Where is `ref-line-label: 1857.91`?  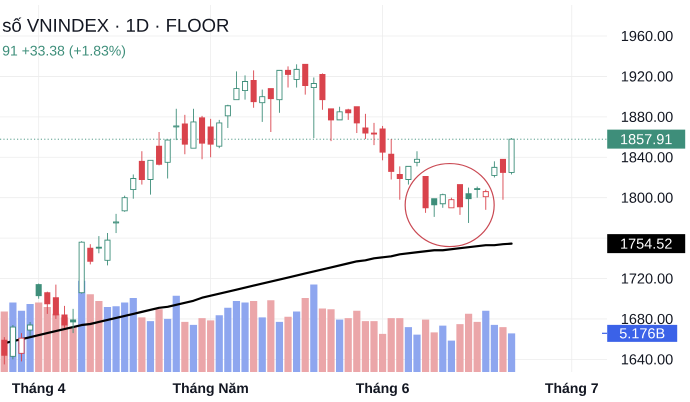
ref-line-label: 1857.91 is located at coordinates (646, 139).